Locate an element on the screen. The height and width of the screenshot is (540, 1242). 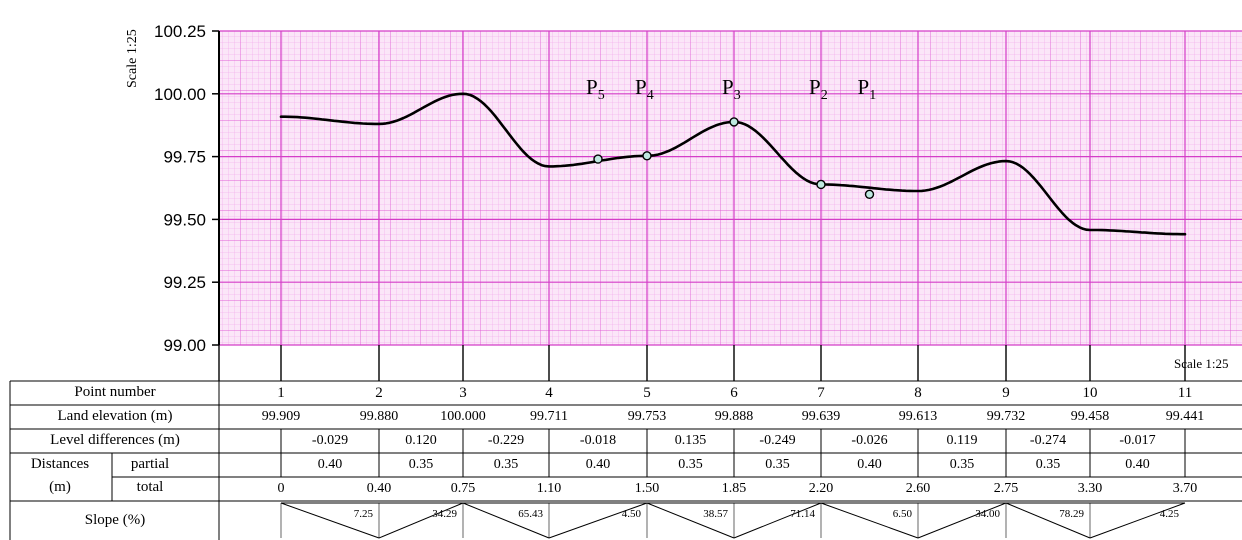
cell-point-number: 6 is located at coordinates (734, 393).